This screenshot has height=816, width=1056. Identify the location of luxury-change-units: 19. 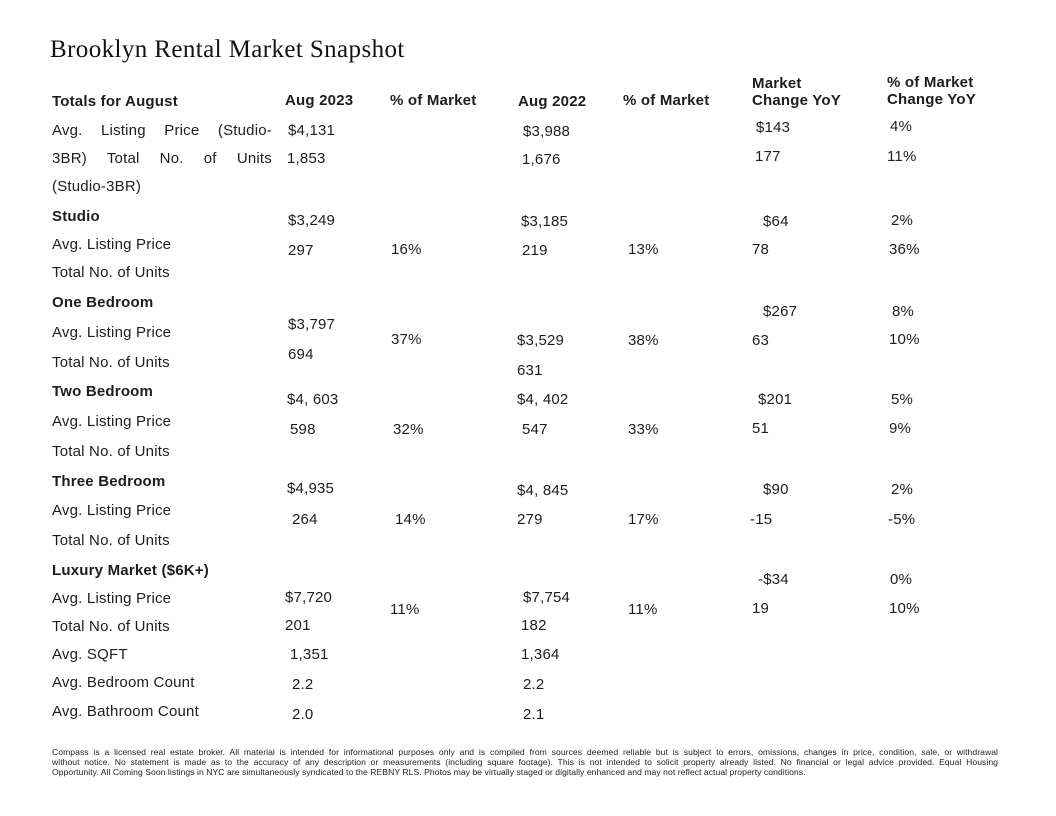
(761, 608).